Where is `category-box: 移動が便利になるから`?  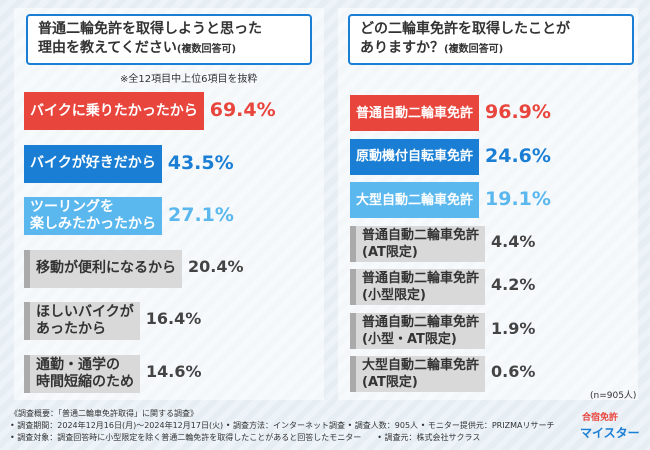 category-box: 移動が便利になるから is located at coordinates (103, 268).